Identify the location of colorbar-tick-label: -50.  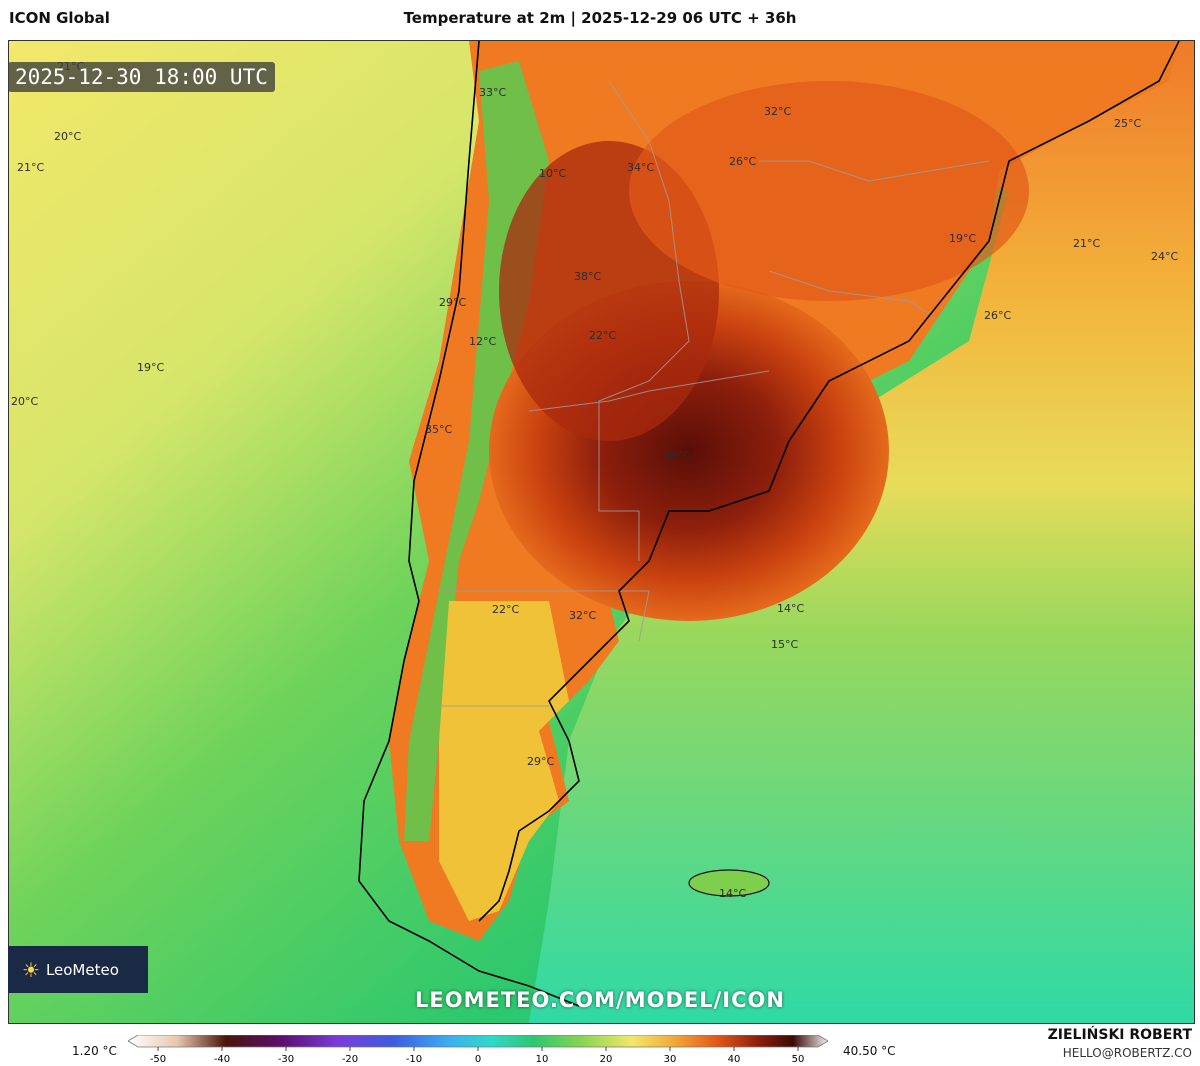
(158, 1059).